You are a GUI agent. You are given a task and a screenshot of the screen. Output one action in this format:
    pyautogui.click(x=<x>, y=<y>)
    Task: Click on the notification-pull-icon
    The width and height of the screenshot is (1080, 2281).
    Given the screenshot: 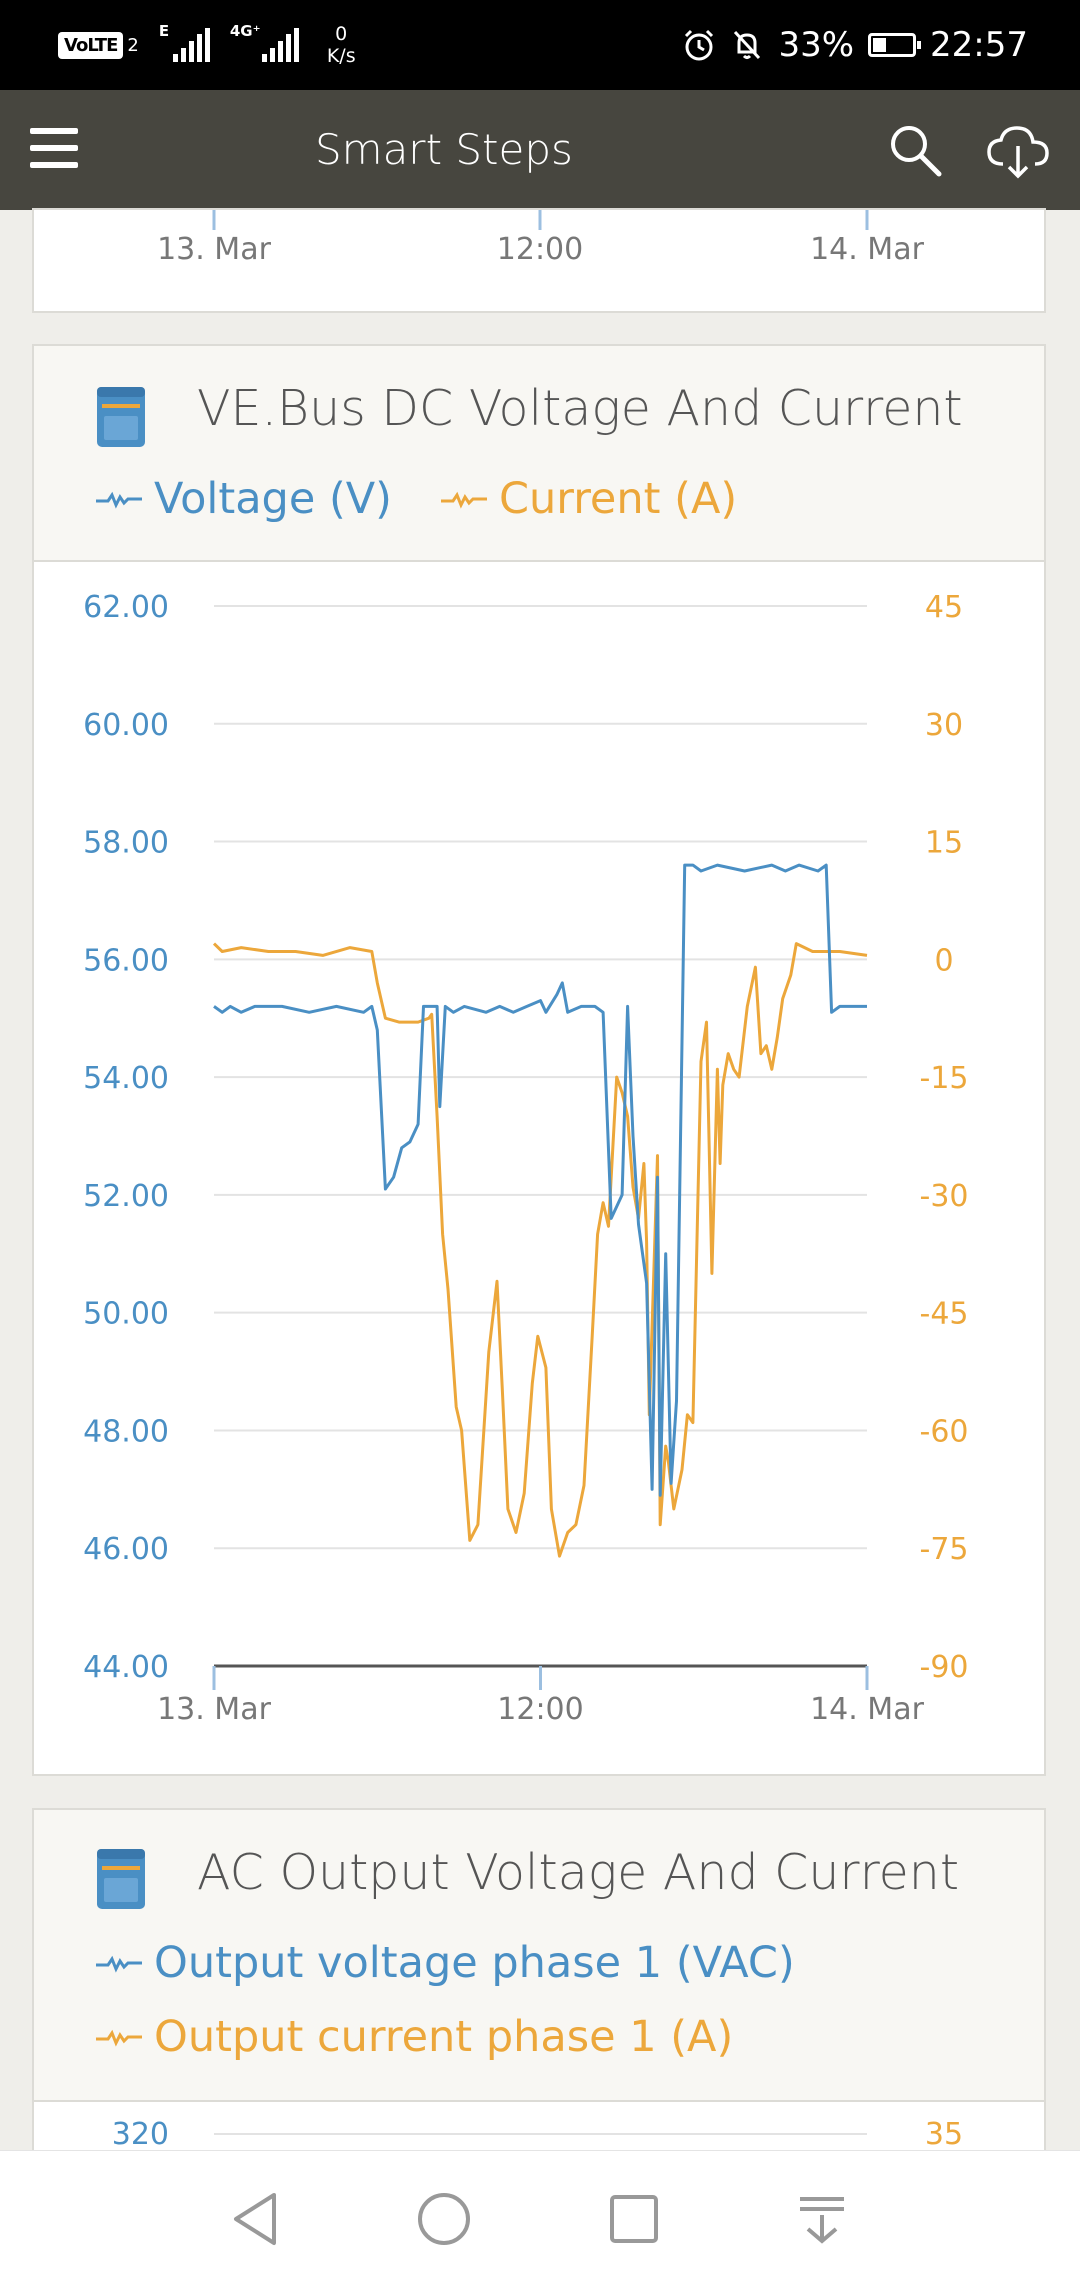 What is the action you would take?
    pyautogui.click(x=822, y=2219)
    